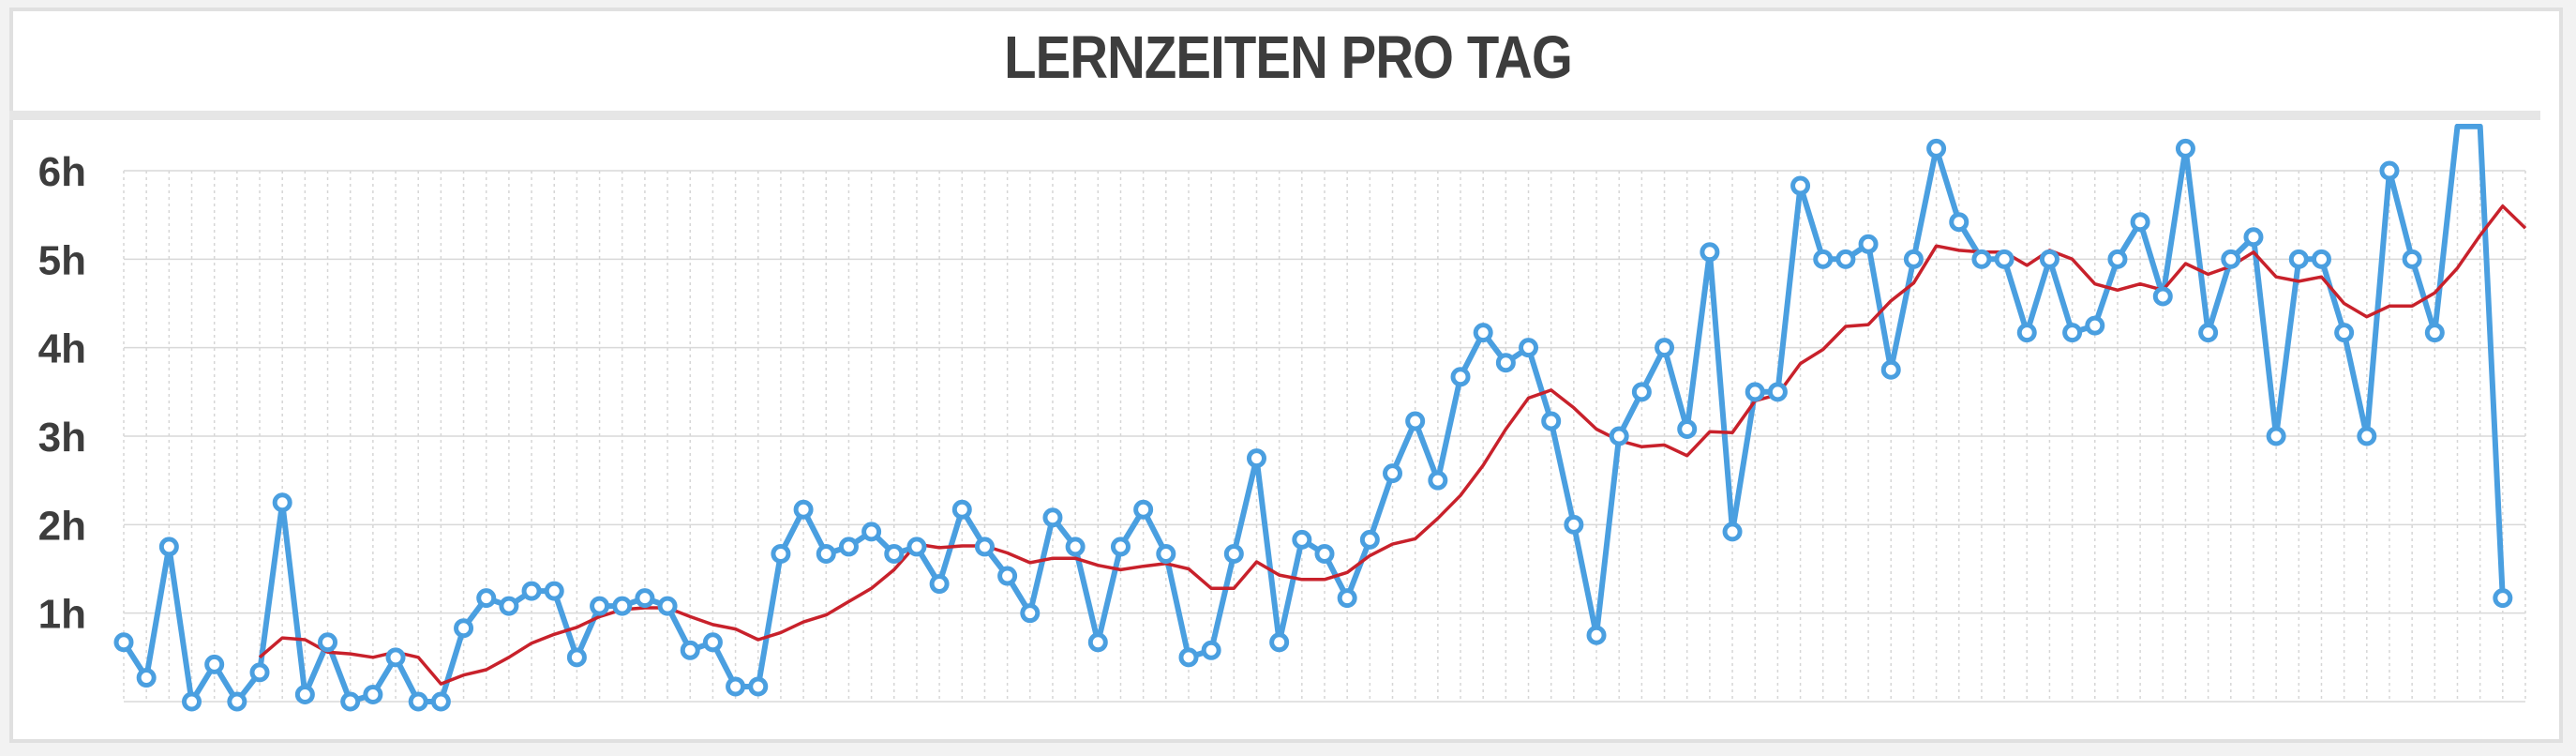 The image size is (2576, 756). What do you see at coordinates (62, 349) in the screenshot?
I see `y-tick-label: 4h` at bounding box center [62, 349].